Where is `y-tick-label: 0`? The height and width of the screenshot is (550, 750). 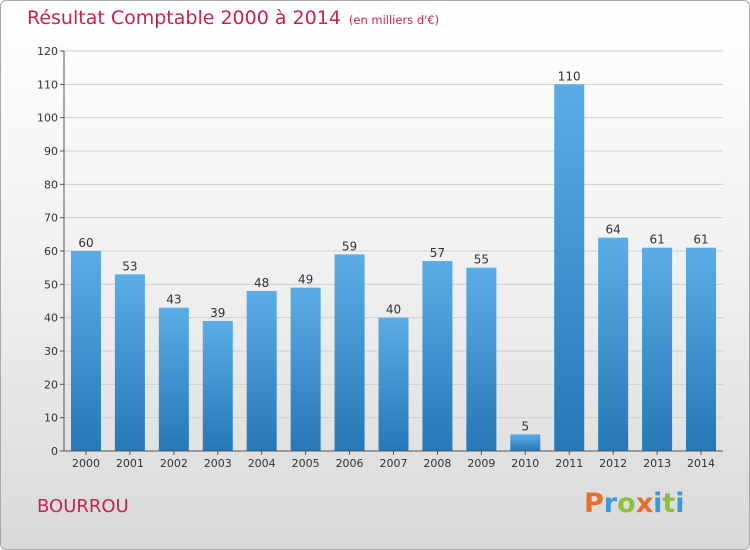 y-tick-label: 0 is located at coordinates (54, 451).